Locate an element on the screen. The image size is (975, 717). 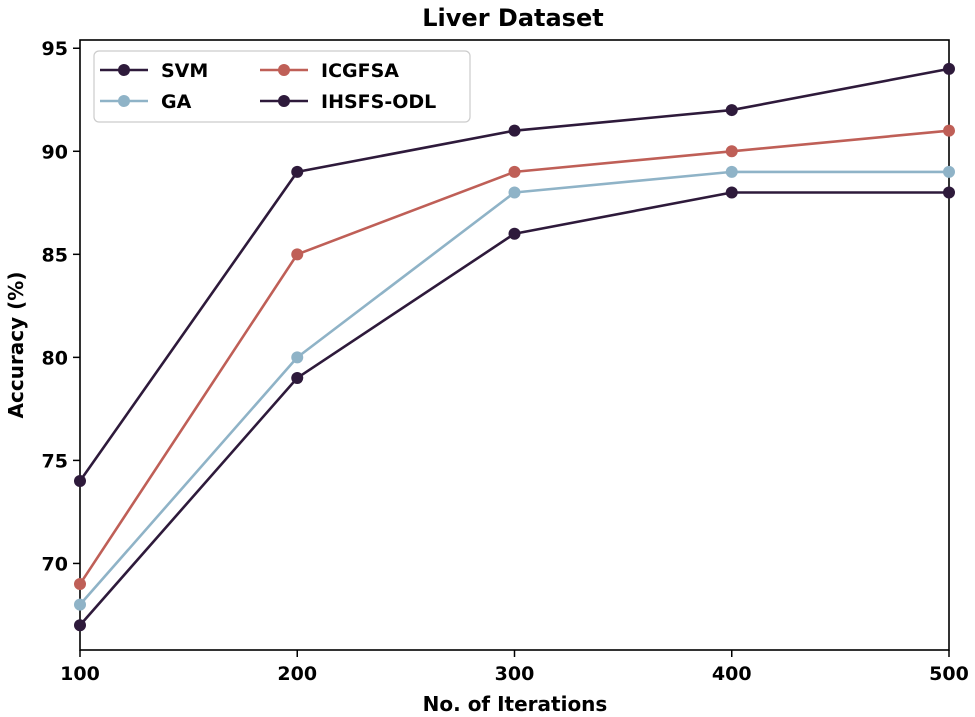
x-tick-label: 500 is located at coordinates (949, 674).